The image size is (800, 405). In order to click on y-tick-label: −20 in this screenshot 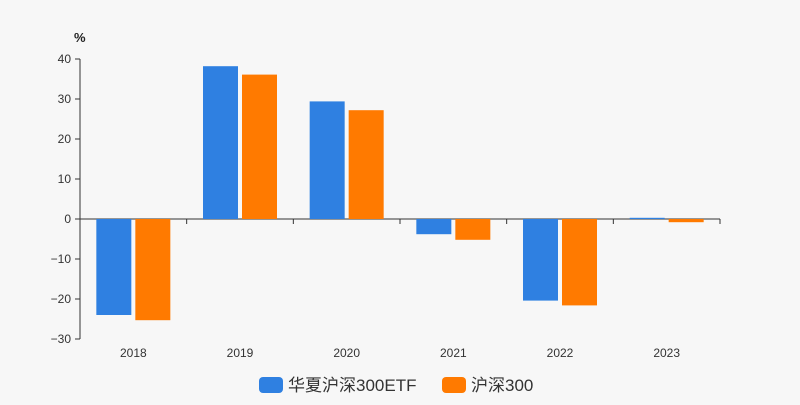, I will do `click(61, 299)`.